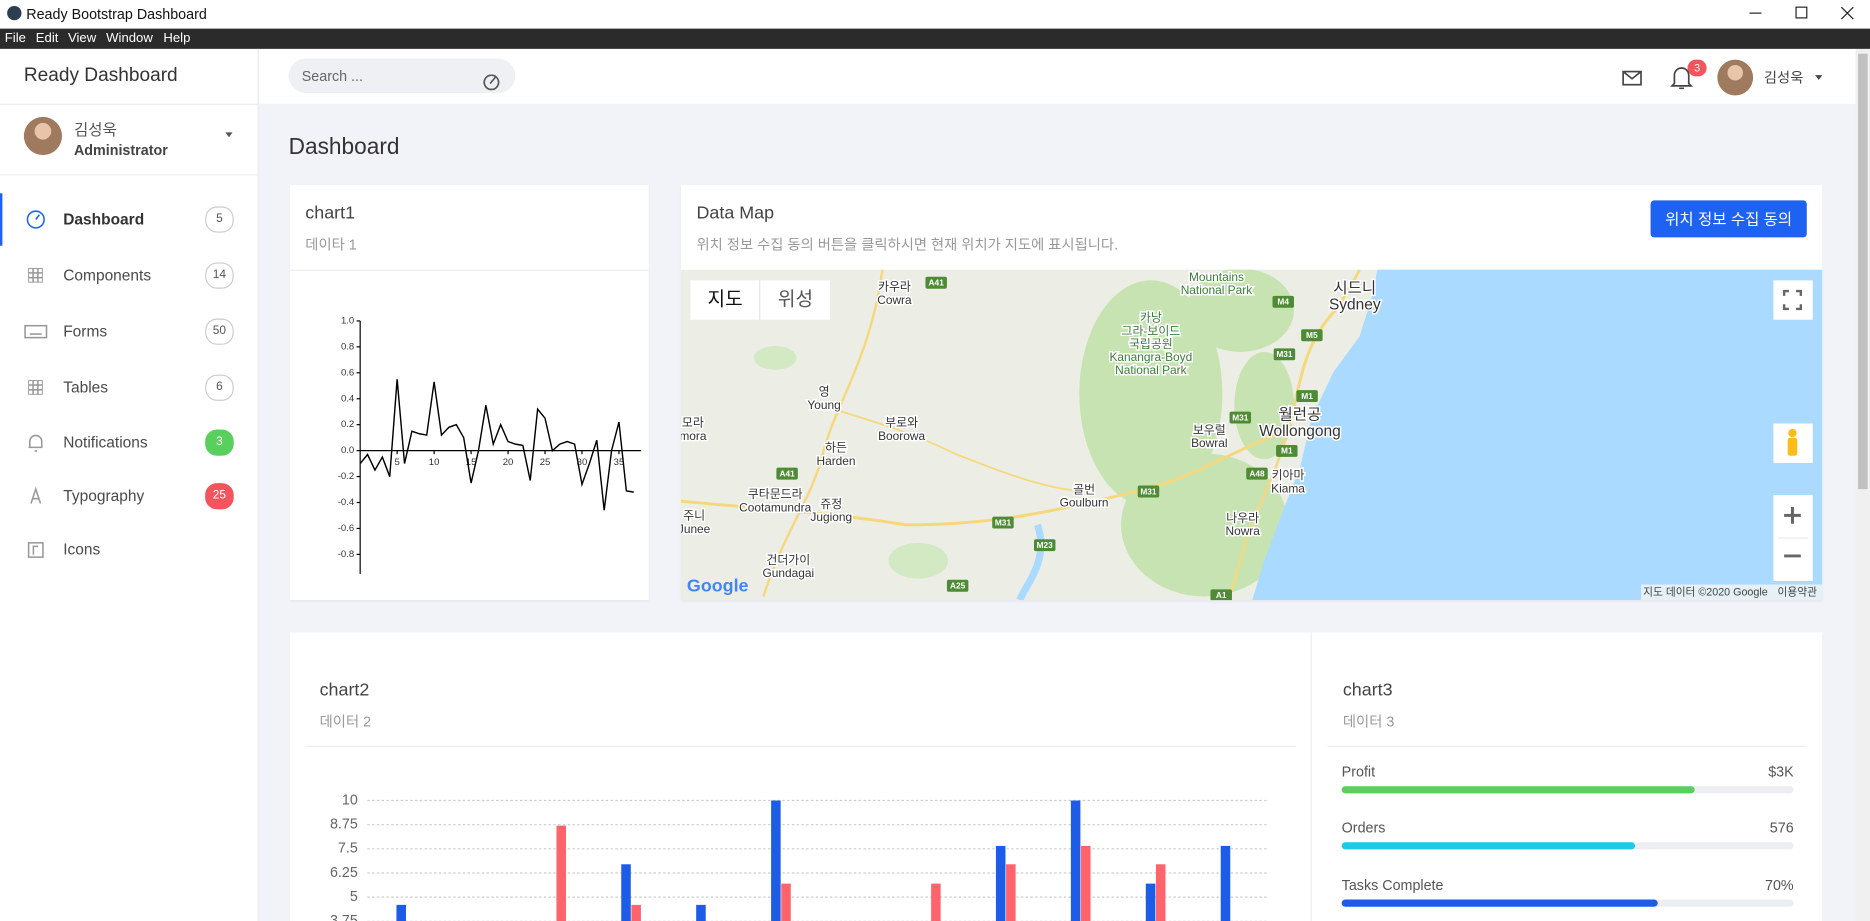 This screenshot has height=921, width=1870. Describe the element at coordinates (937, 283) in the screenshot. I see `road-label: A41` at that location.